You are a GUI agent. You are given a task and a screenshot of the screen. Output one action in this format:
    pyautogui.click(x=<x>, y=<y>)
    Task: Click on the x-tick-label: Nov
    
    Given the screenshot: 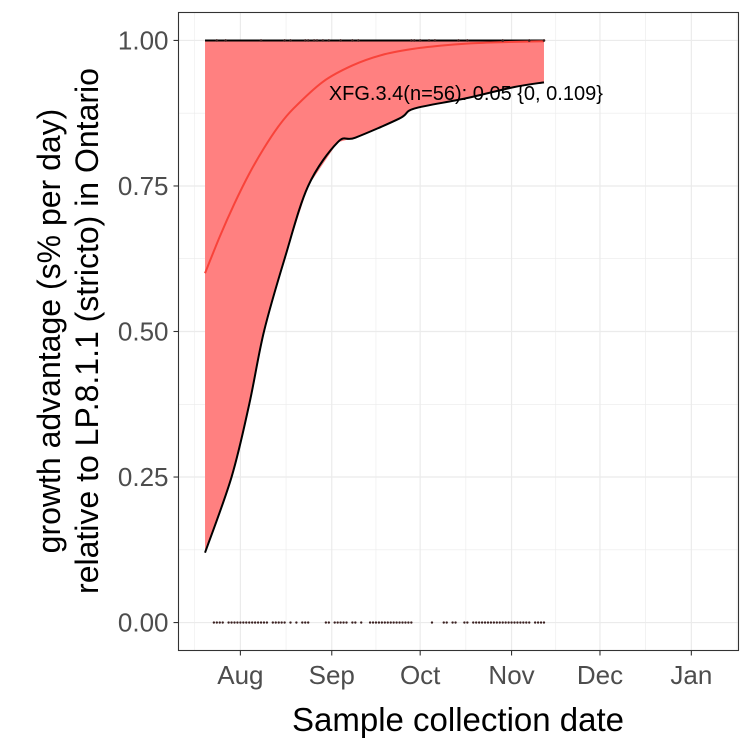 What is the action you would take?
    pyautogui.click(x=511, y=675)
    